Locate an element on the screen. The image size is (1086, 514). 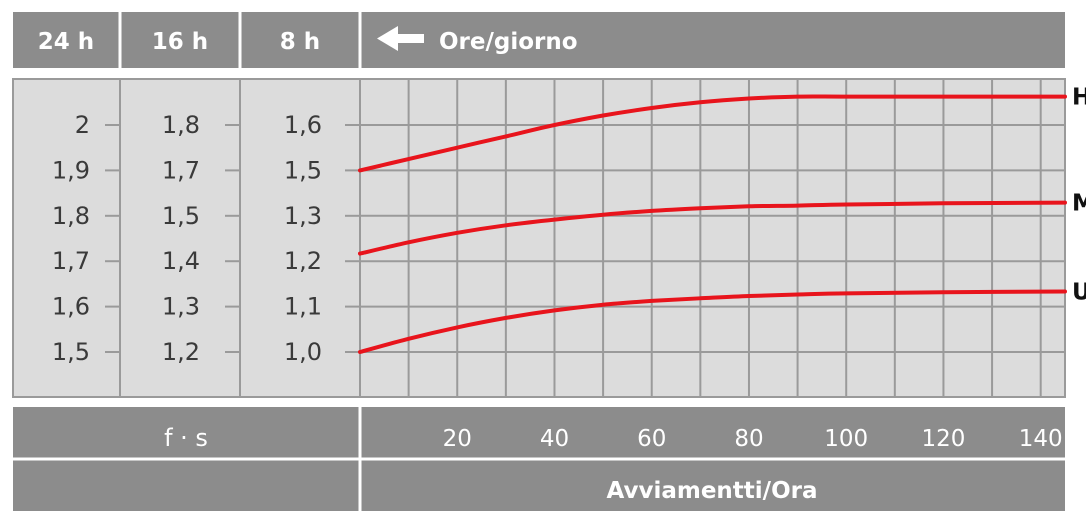
header-8h: 8 h is located at coordinates (300, 42).